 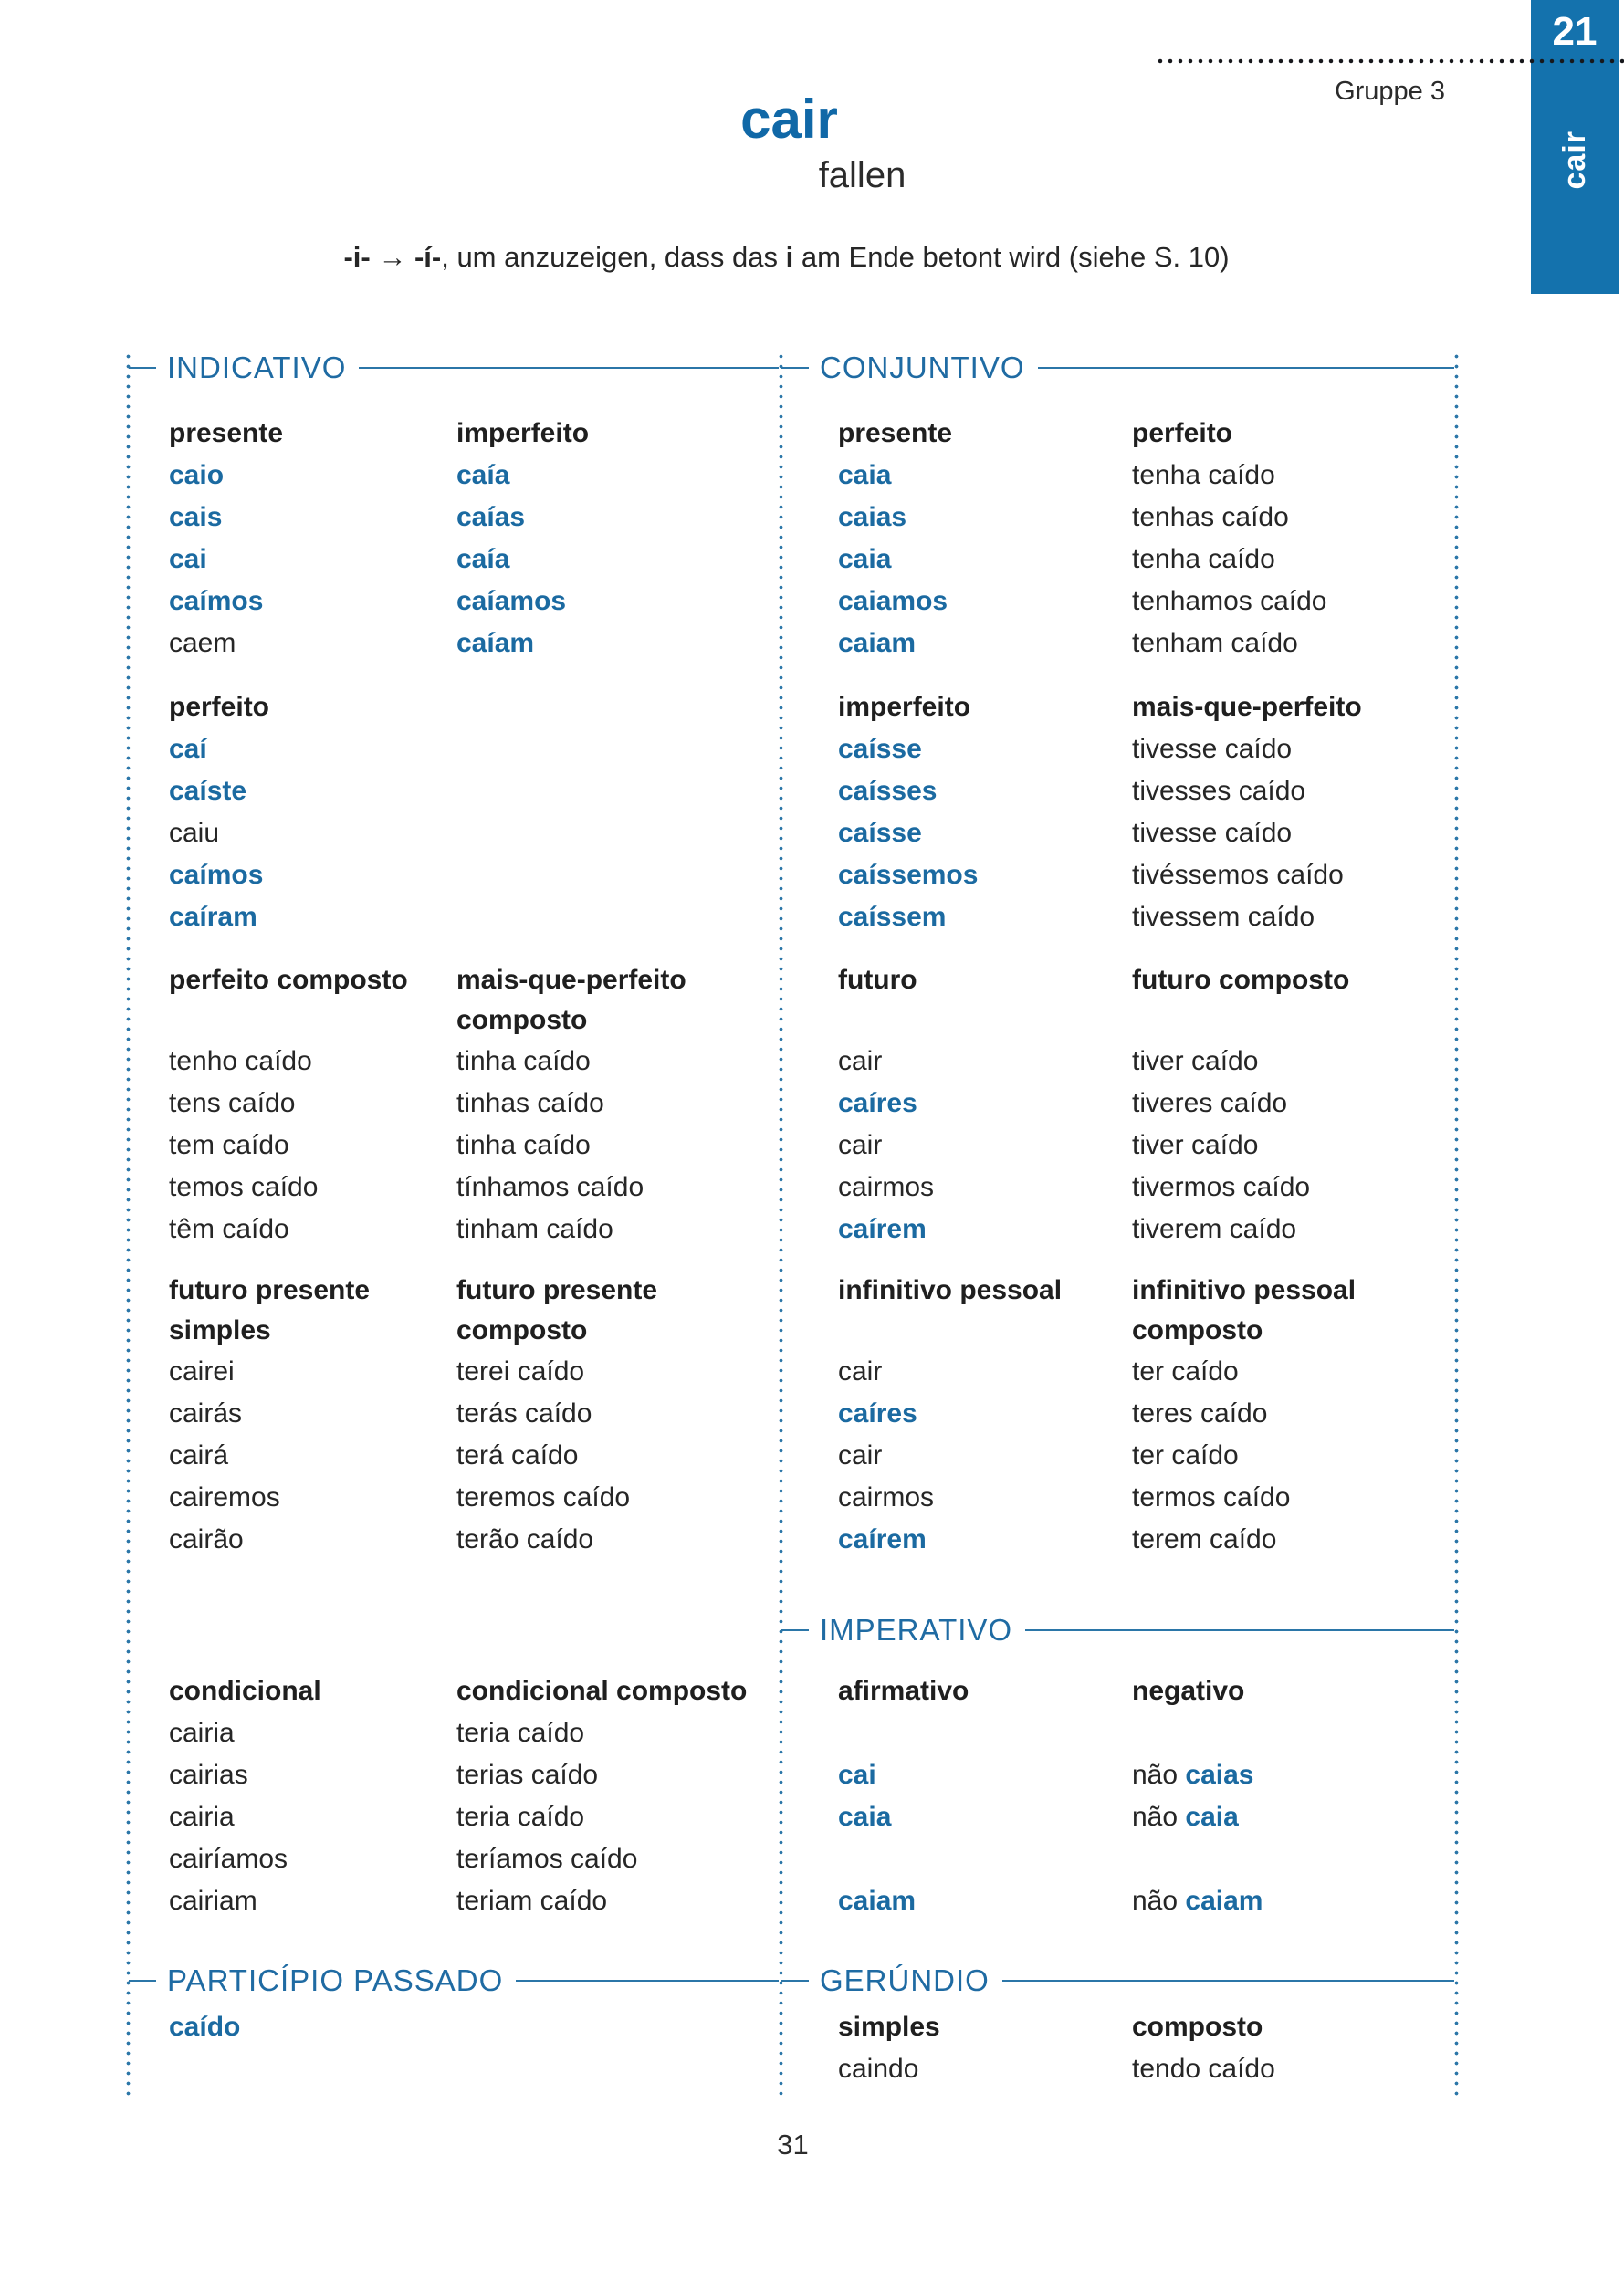 I want to click on column-header: infinitivo pessoal, so click(x=950, y=1290).